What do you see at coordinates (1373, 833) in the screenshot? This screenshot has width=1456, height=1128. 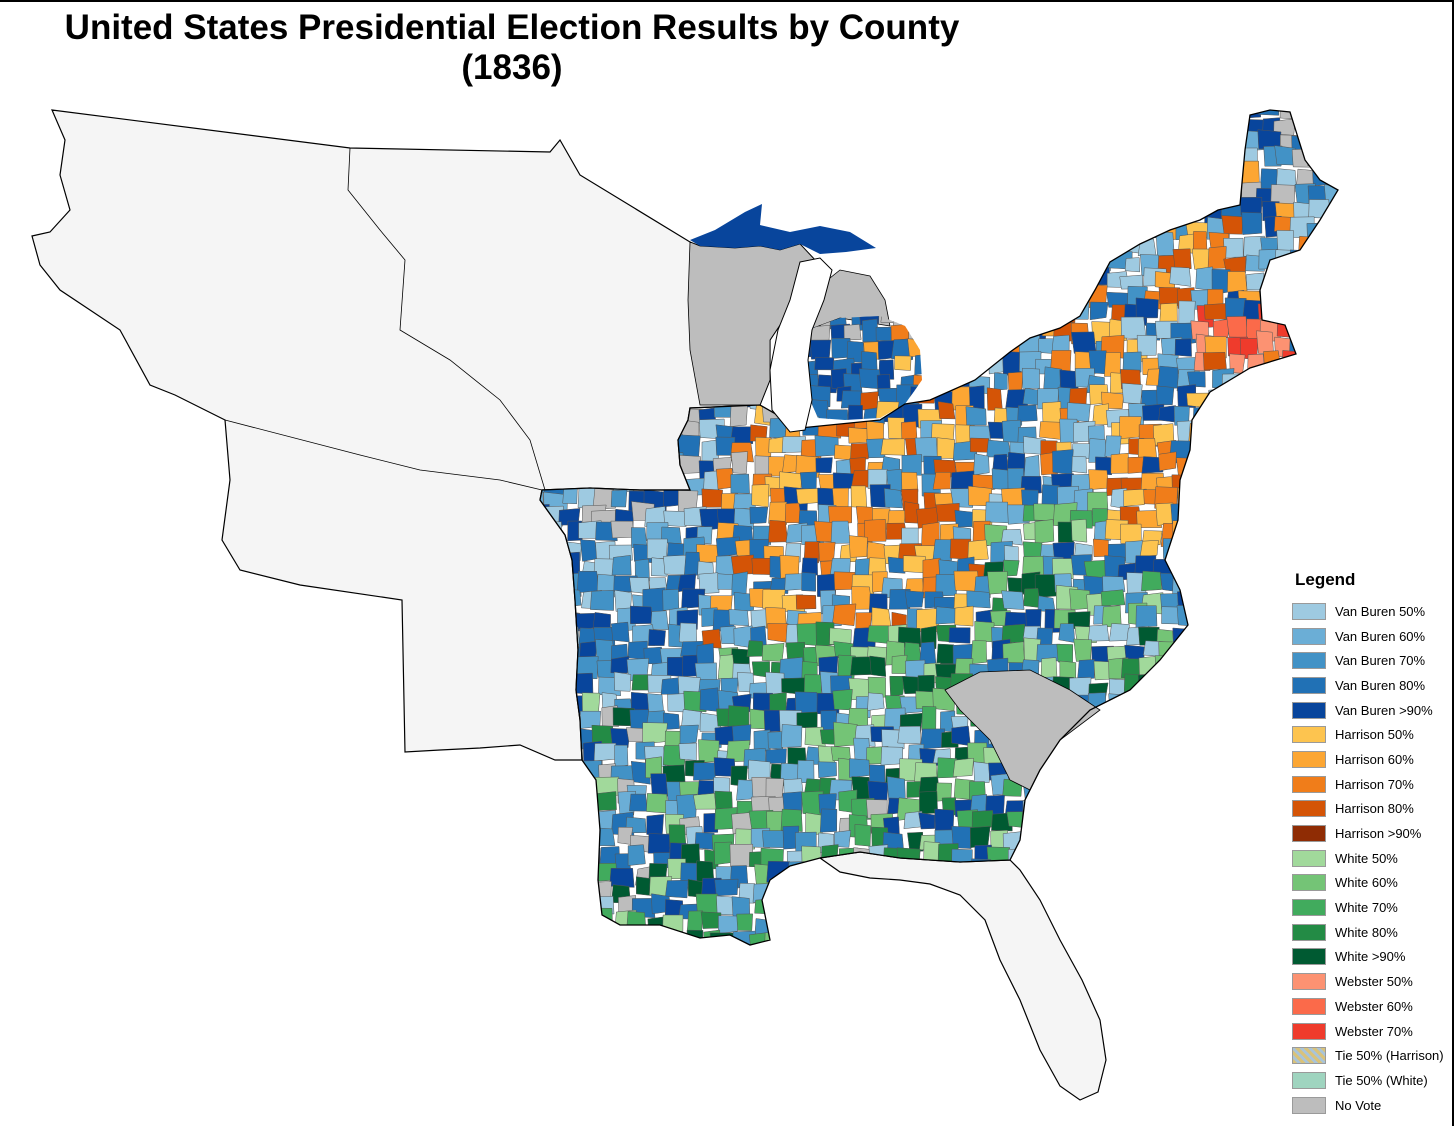 I see `legend-item: Harrison >90%` at bounding box center [1373, 833].